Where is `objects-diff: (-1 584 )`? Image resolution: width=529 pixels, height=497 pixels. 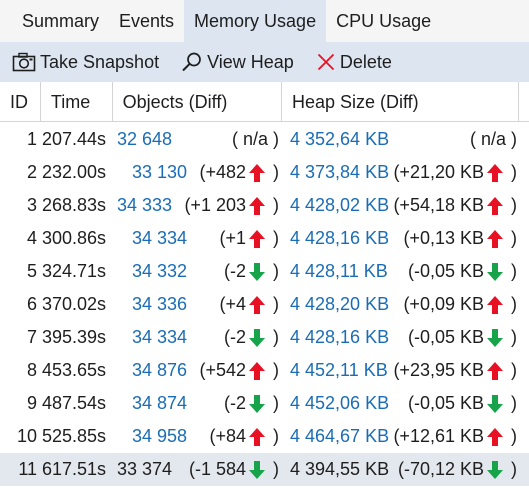 objects-diff: (-1 584 ) is located at coordinates (234, 469).